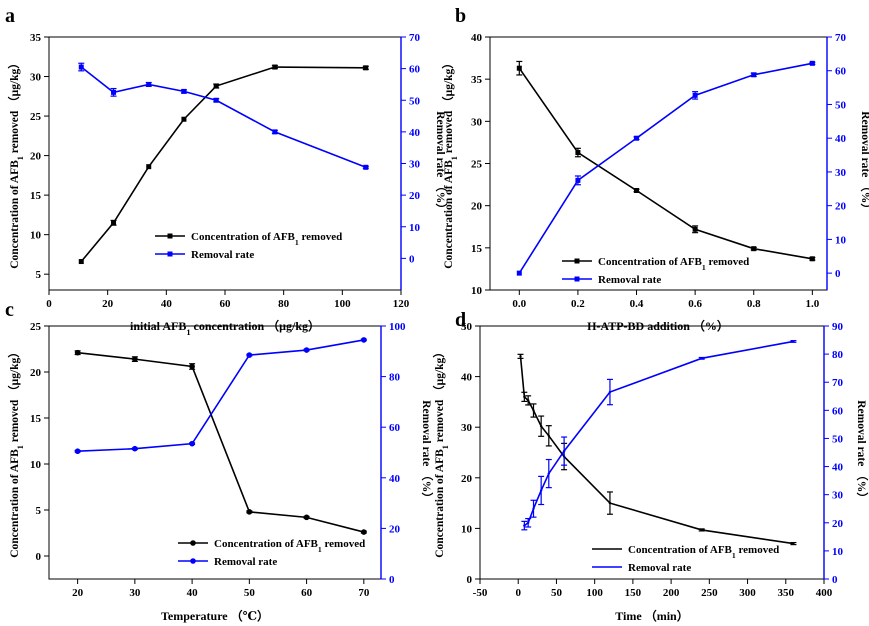 The image size is (869, 626). What do you see at coordinates (397, 327) in the screenshot?
I see `y-right-tick-label: 100` at bounding box center [397, 327].